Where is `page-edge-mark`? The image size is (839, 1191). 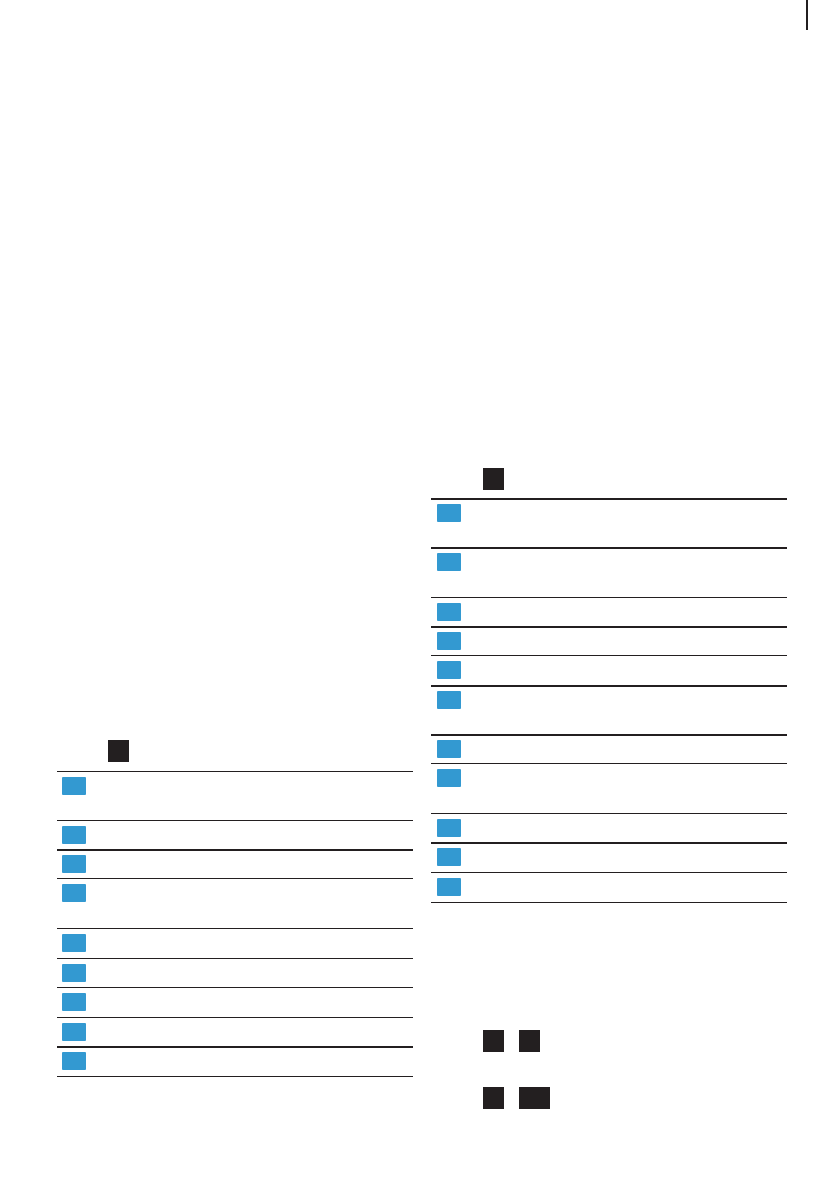
page-edge-mark is located at coordinates (807, 15).